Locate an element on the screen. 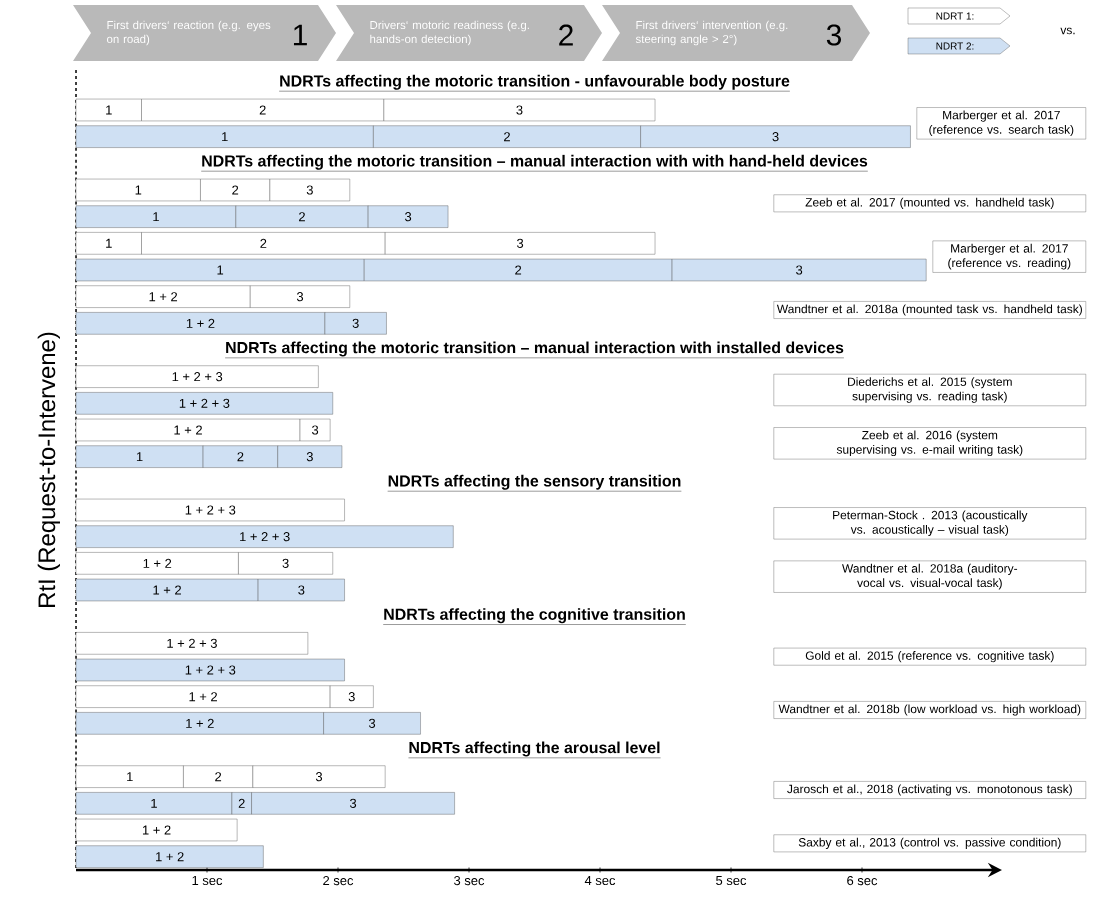  bar is located at coordinates (156, 830).